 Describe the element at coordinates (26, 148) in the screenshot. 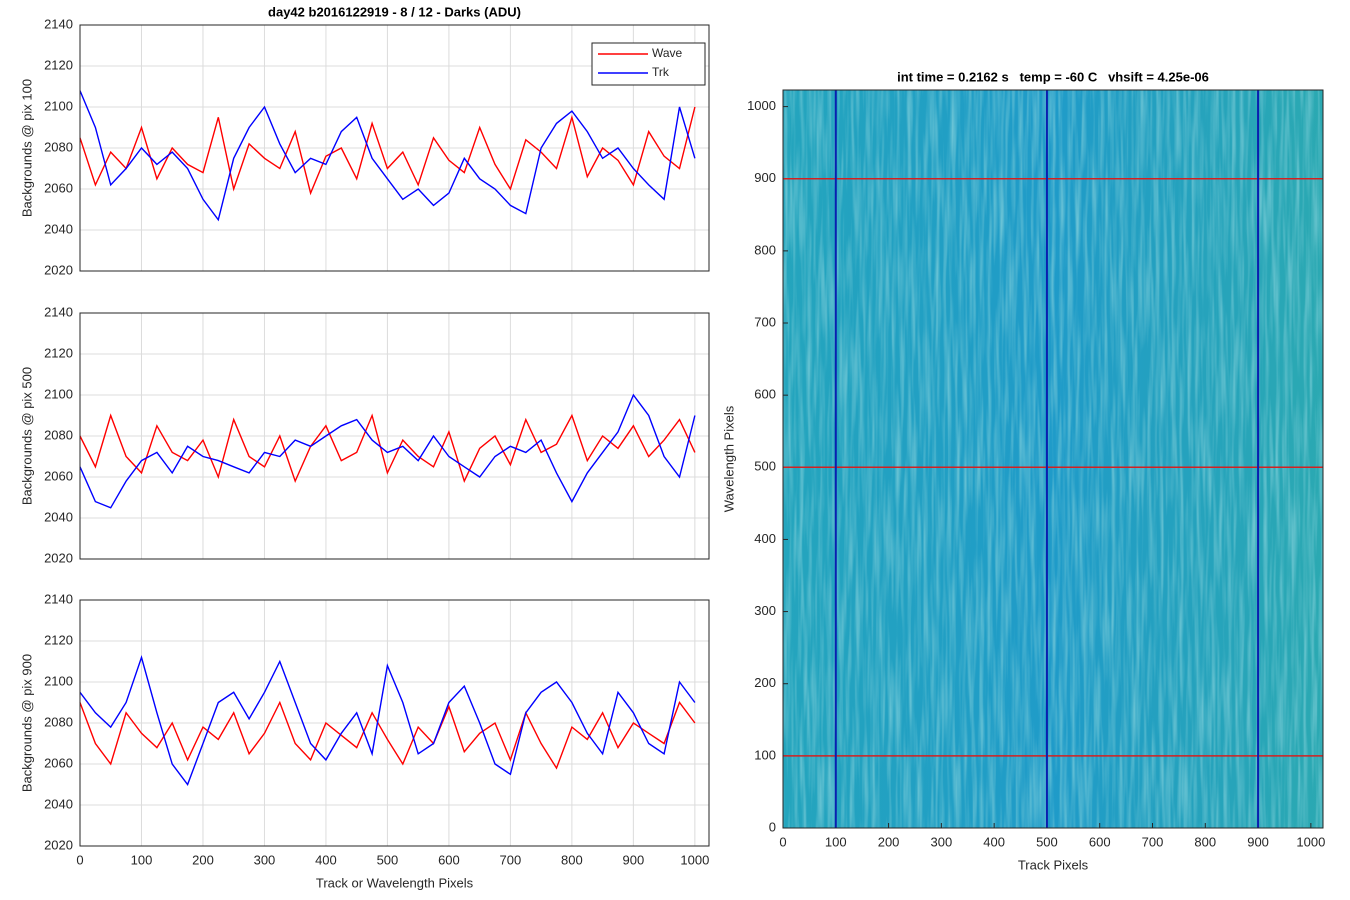

I see `y-axis-label: Backgrounds @ pix 100` at that location.